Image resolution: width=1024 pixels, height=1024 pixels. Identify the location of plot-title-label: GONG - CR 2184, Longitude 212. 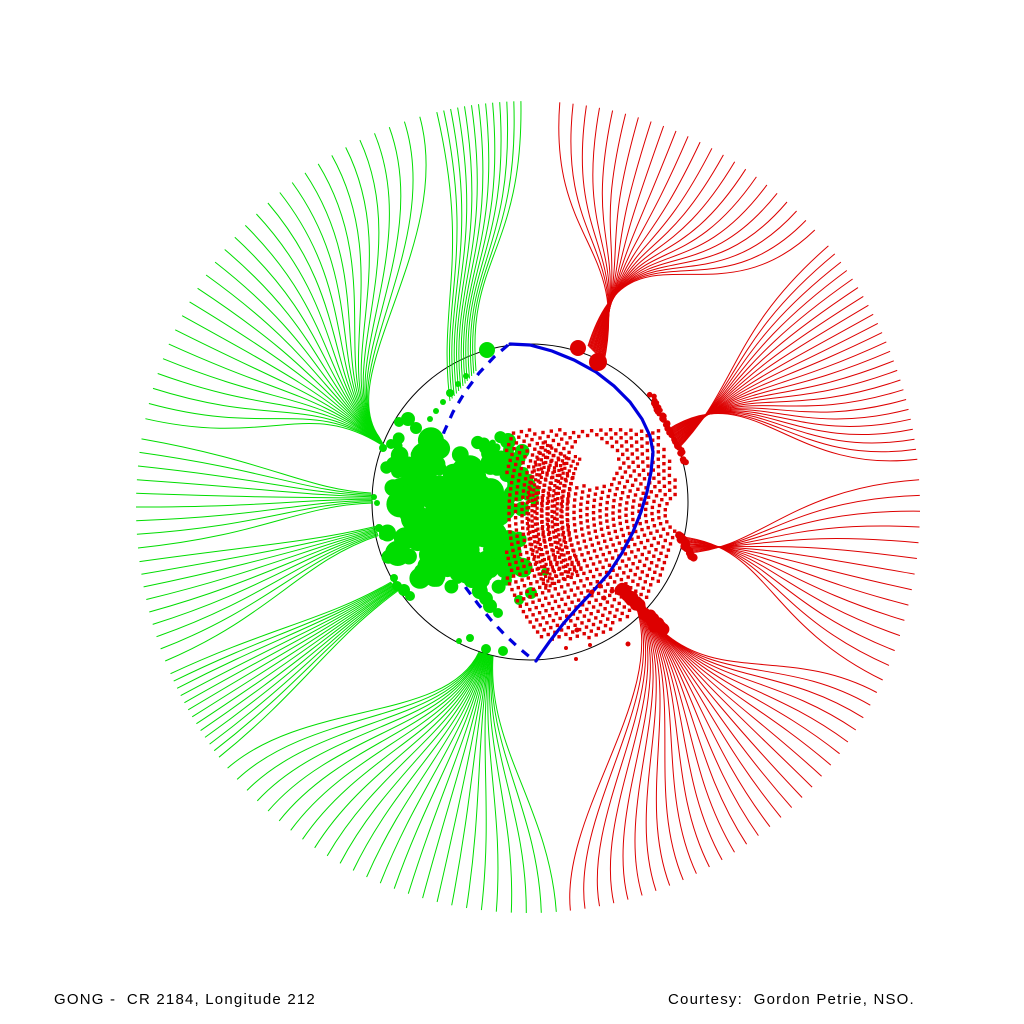
(185, 999).